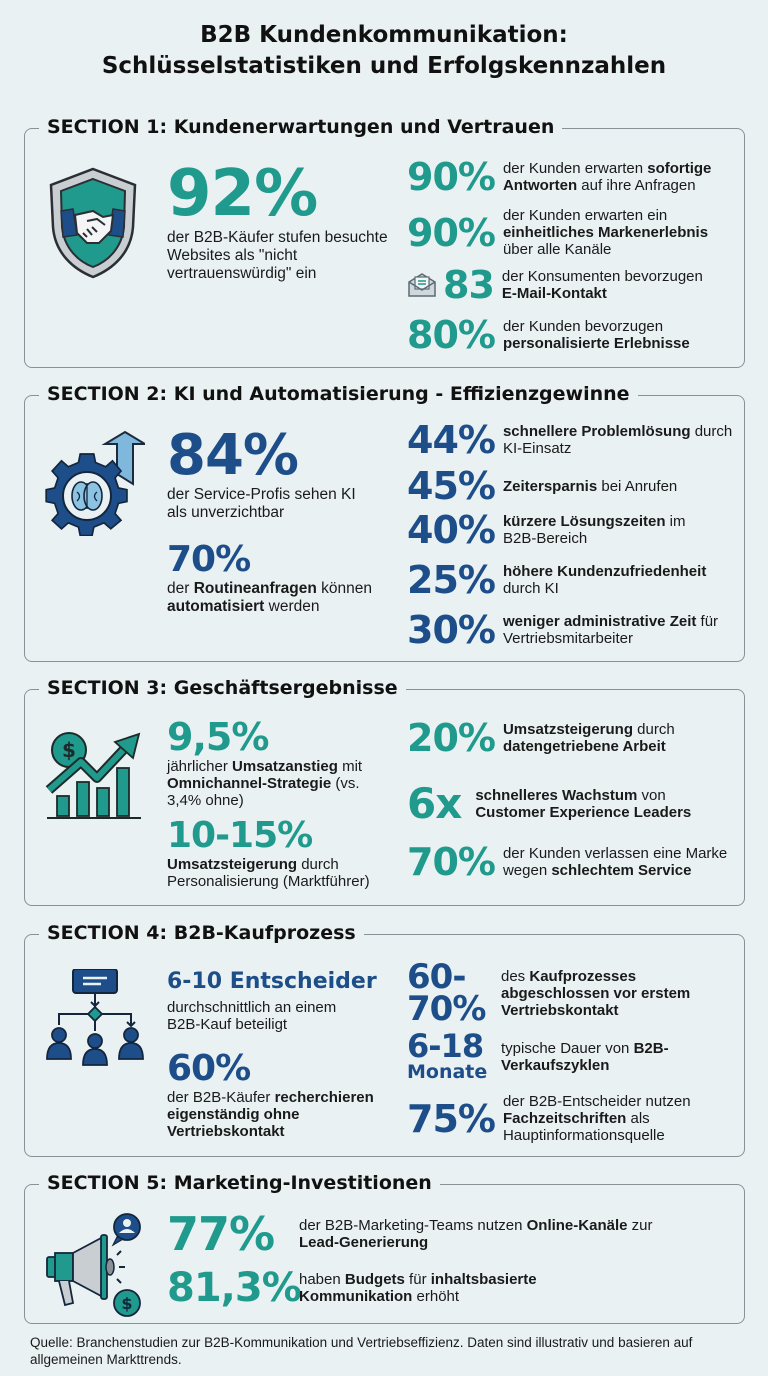 This screenshot has width=768, height=1376. What do you see at coordinates (436, 977) in the screenshot?
I see `stat-value-line-1: 60-` at bounding box center [436, 977].